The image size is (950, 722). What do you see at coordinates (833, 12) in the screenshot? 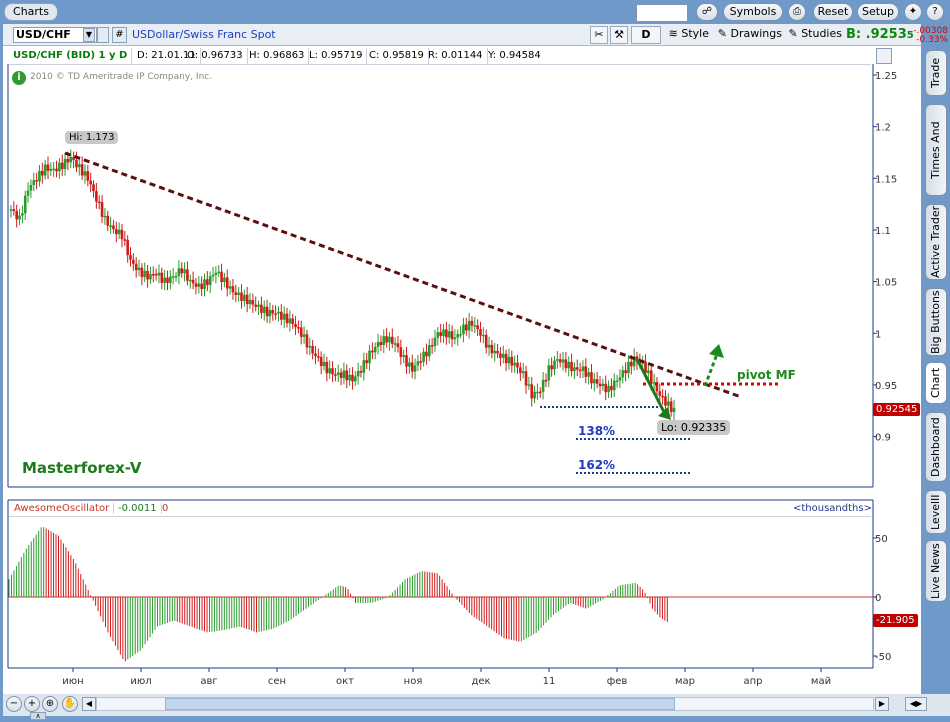
I see `reset-button: Reset` at bounding box center [833, 12].